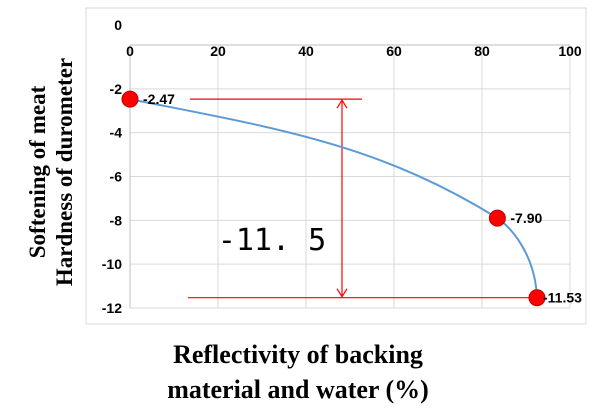 This screenshot has width=598, height=408. What do you see at coordinates (272, 240) in the screenshot?
I see `annotation-label: -11. 5` at bounding box center [272, 240].